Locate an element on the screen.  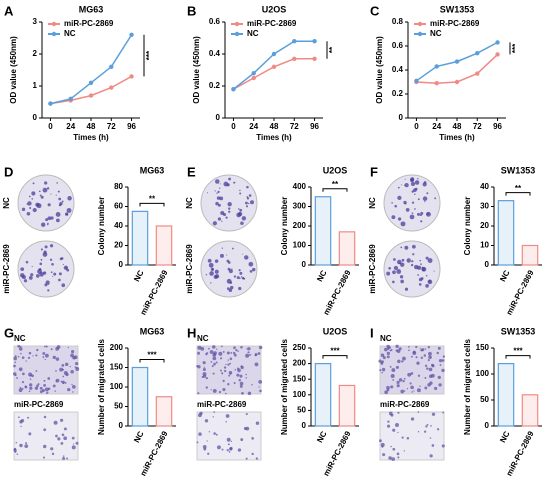
y-tick-label: 2 is located at coordinates (35, 53).